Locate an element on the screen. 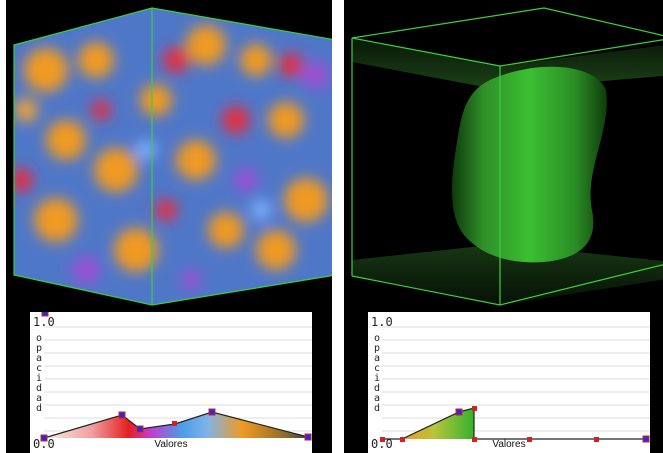 This screenshot has width=663, height=453. tf-curve-right is located at coordinates (514, 423).